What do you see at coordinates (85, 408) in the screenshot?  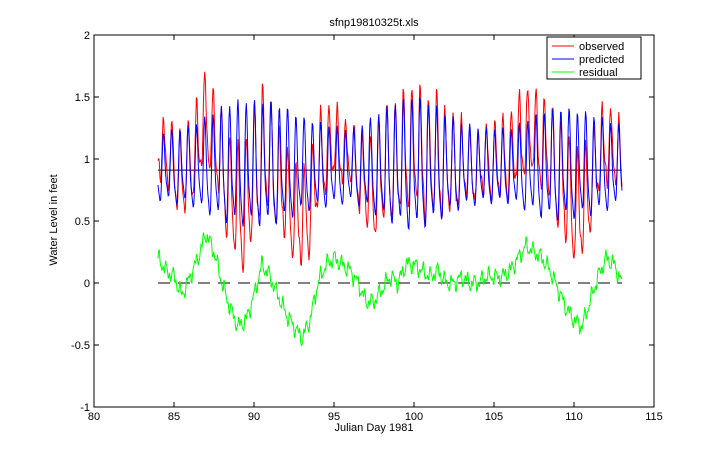 I see `y-tick-label: -1` at bounding box center [85, 408].